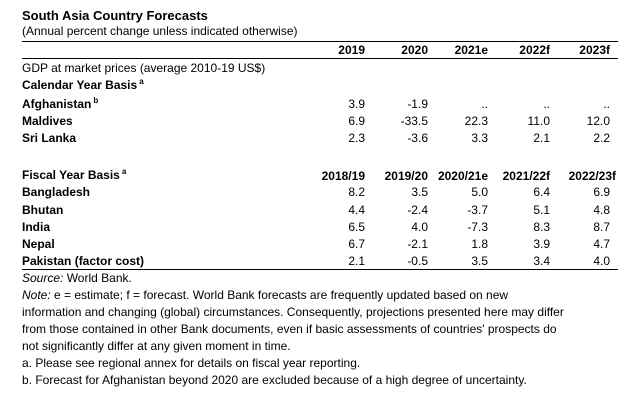 This screenshot has width=640, height=412. Describe the element at coordinates (356, 138) in the screenshot. I see `value-cell: 2.3` at that location.